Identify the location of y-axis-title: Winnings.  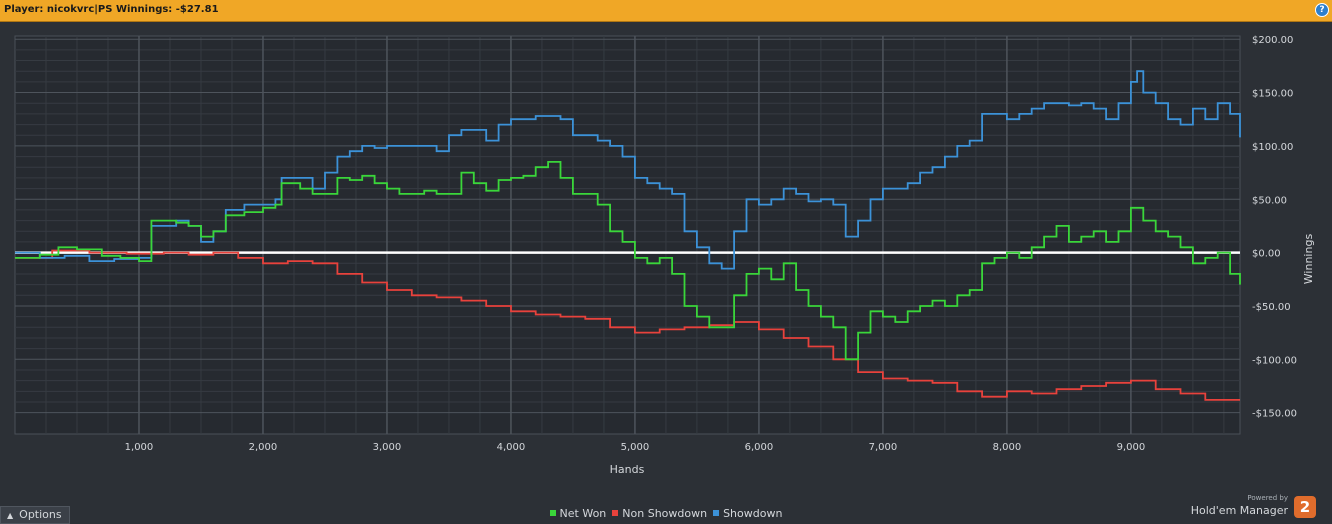
(1308, 259).